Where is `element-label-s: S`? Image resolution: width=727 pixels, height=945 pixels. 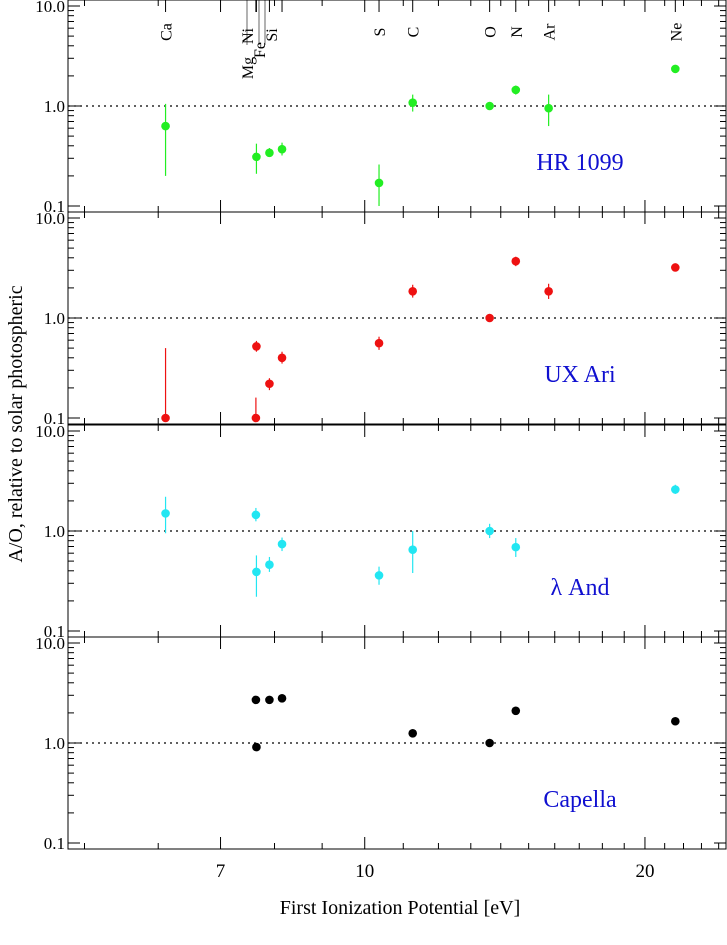 element-label-s: S is located at coordinates (380, 32).